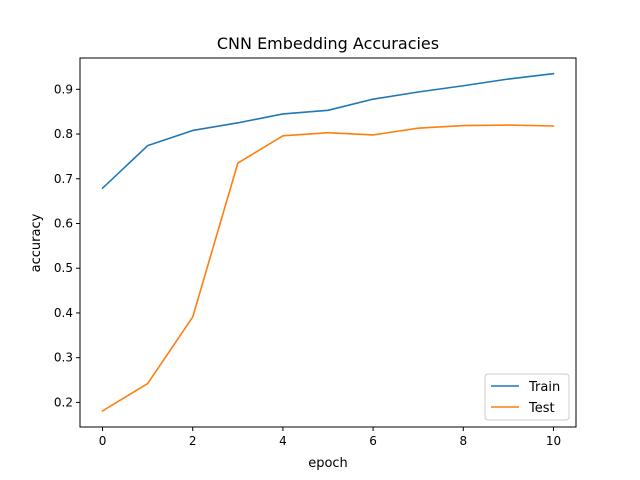 This screenshot has width=640, height=480. Describe the element at coordinates (544, 387) in the screenshot. I see `legend-label-train: Train` at that location.